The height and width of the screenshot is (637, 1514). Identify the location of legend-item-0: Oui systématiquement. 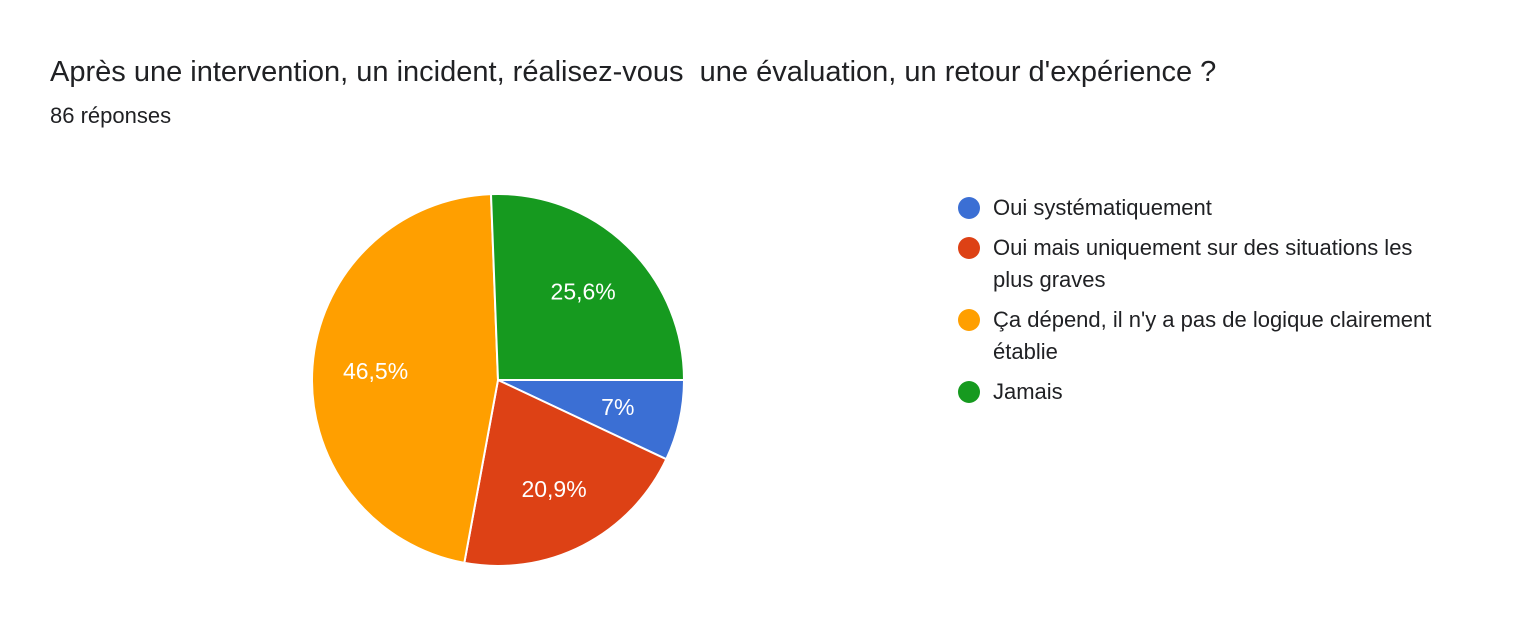
(1208, 208).